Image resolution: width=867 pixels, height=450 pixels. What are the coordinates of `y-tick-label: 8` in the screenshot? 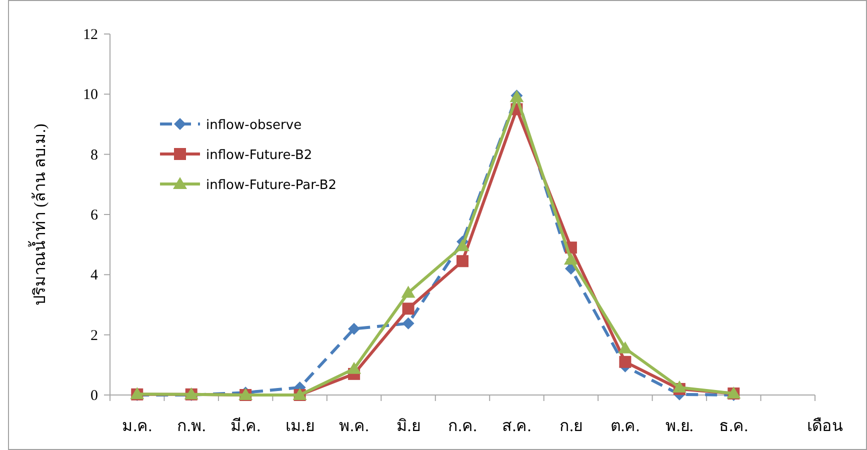 It's located at (94, 155).